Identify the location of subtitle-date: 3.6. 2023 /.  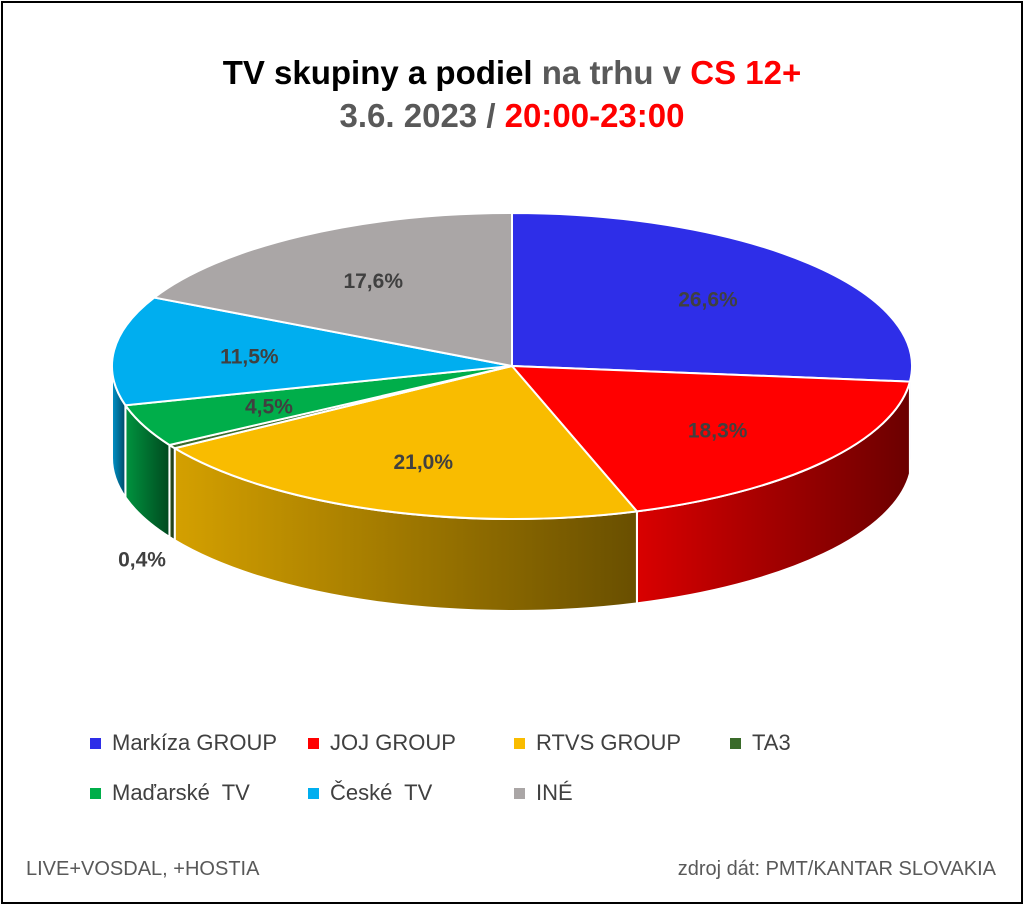
(417, 115).